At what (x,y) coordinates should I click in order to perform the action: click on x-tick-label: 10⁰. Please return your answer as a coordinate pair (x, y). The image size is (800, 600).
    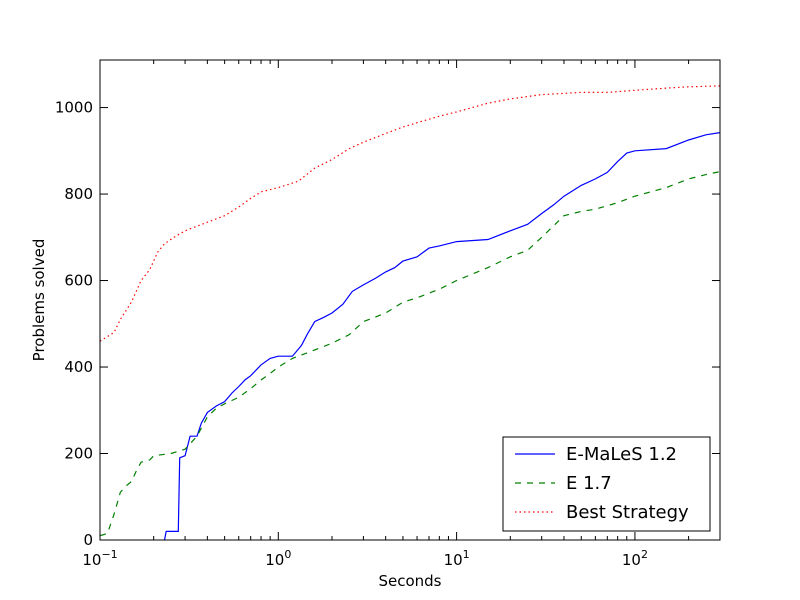
    Looking at the image, I should click on (278, 558).